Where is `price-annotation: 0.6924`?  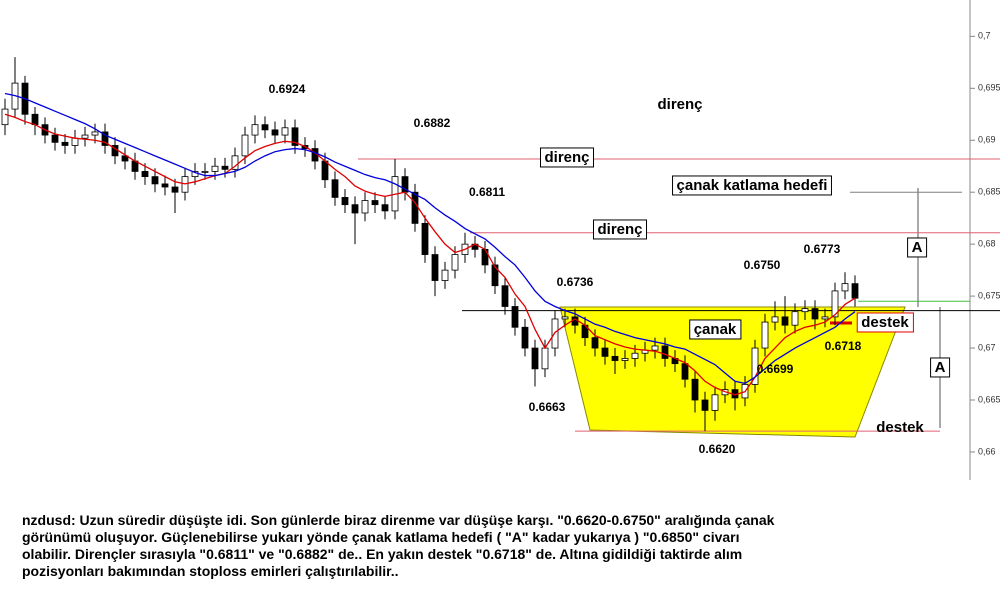
price-annotation: 0.6924 is located at coordinates (287, 89).